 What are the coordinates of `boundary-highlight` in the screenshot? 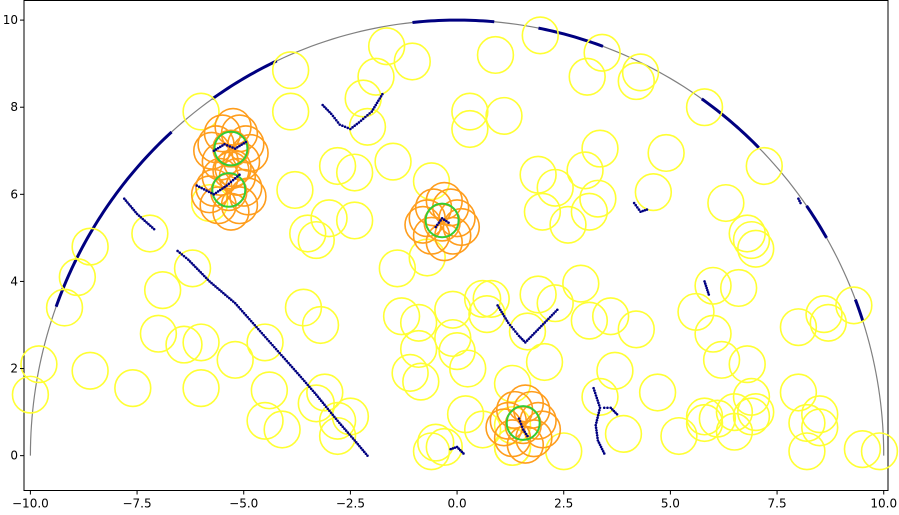 It's located at (453, 21).